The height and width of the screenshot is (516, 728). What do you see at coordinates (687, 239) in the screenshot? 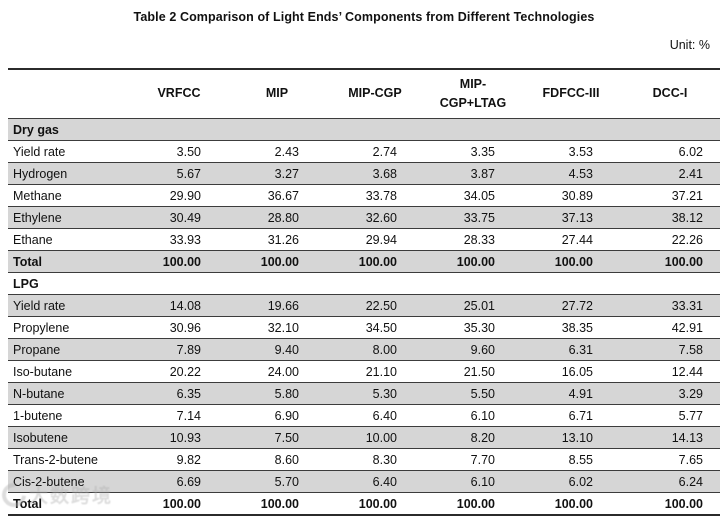
I see `cell-value: 22.26` at bounding box center [687, 239].